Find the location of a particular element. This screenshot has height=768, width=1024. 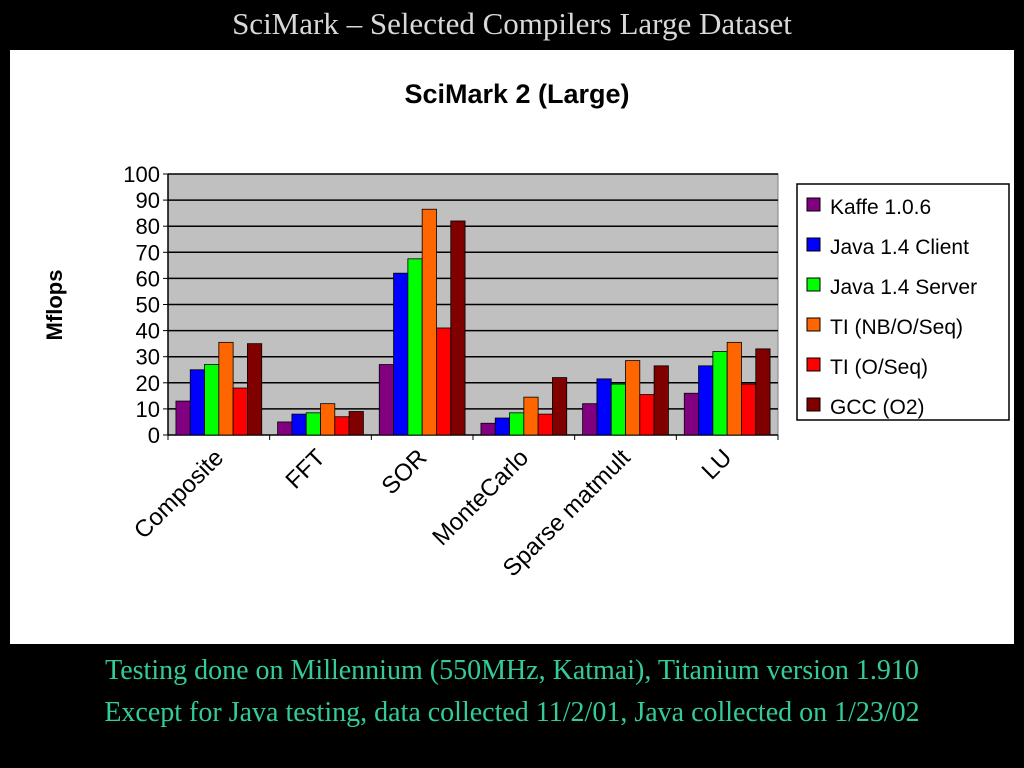

legend-box is located at coordinates (903, 302).